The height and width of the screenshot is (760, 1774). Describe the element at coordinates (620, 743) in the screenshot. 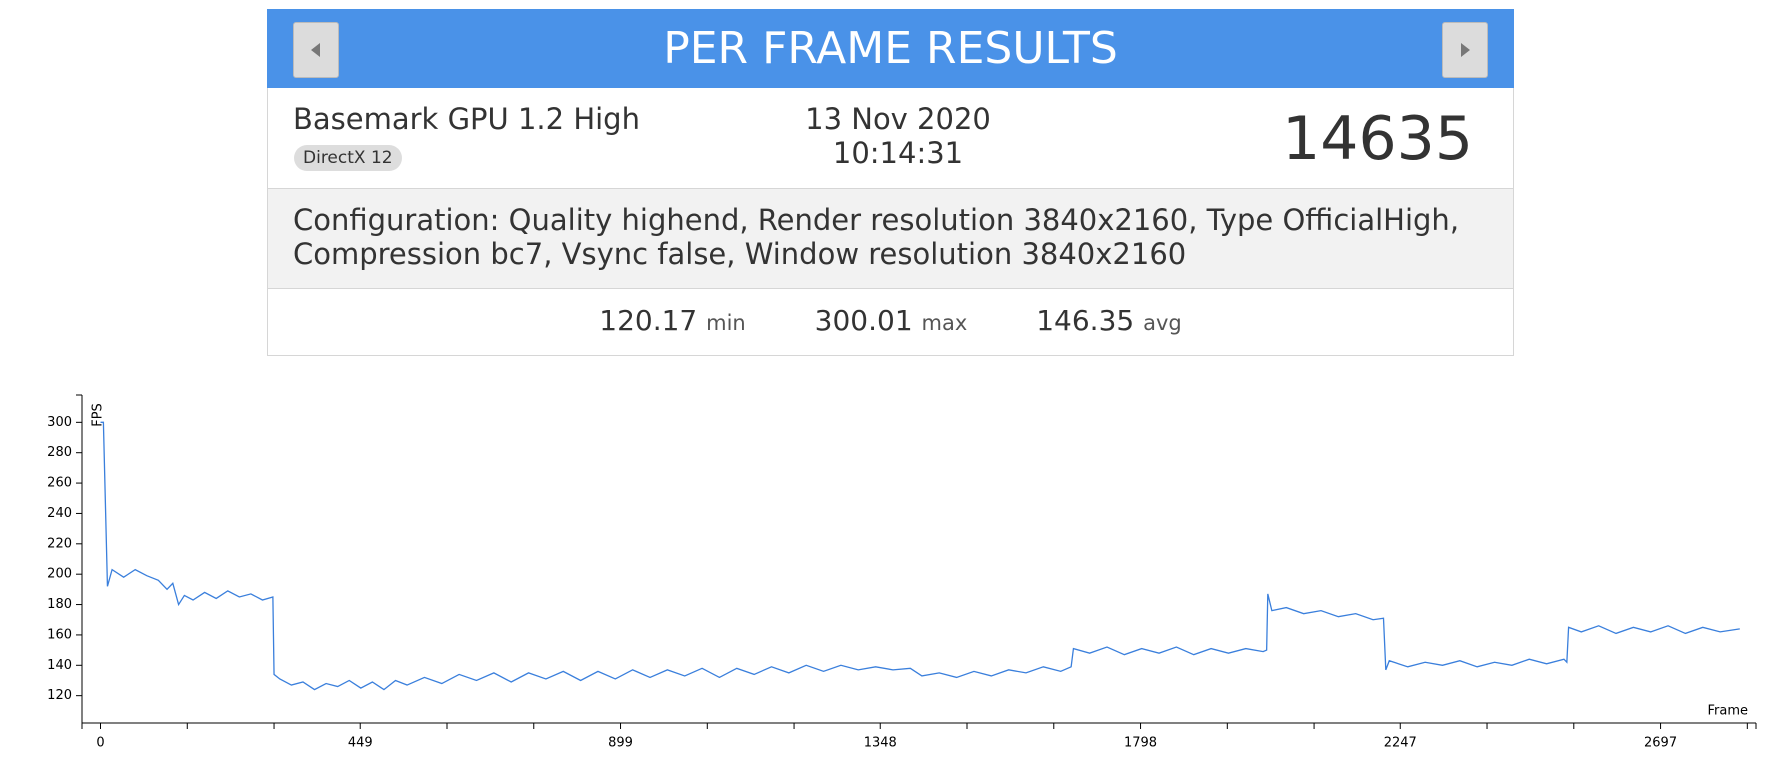

I see `x-tick-label: 899` at that location.